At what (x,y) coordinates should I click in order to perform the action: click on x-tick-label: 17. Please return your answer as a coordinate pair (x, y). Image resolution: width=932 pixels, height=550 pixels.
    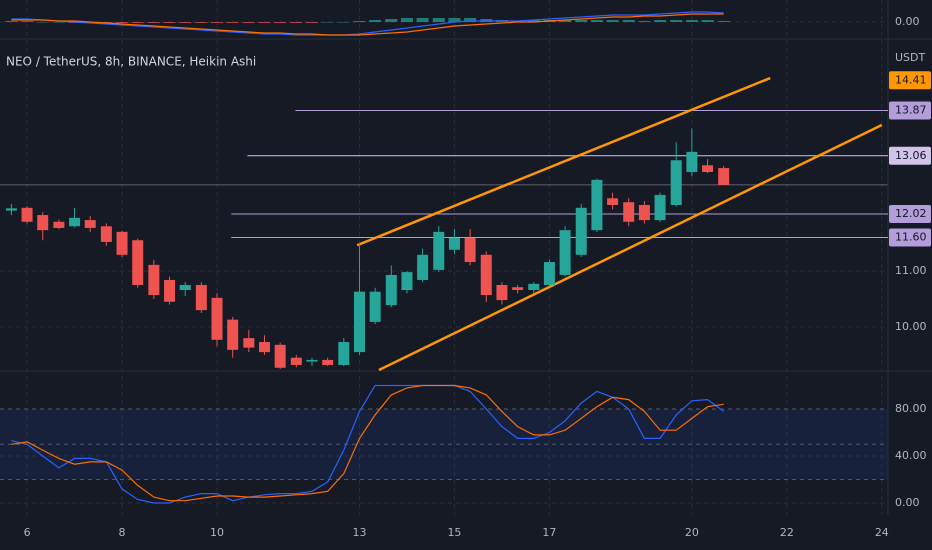
    Looking at the image, I should click on (549, 532).